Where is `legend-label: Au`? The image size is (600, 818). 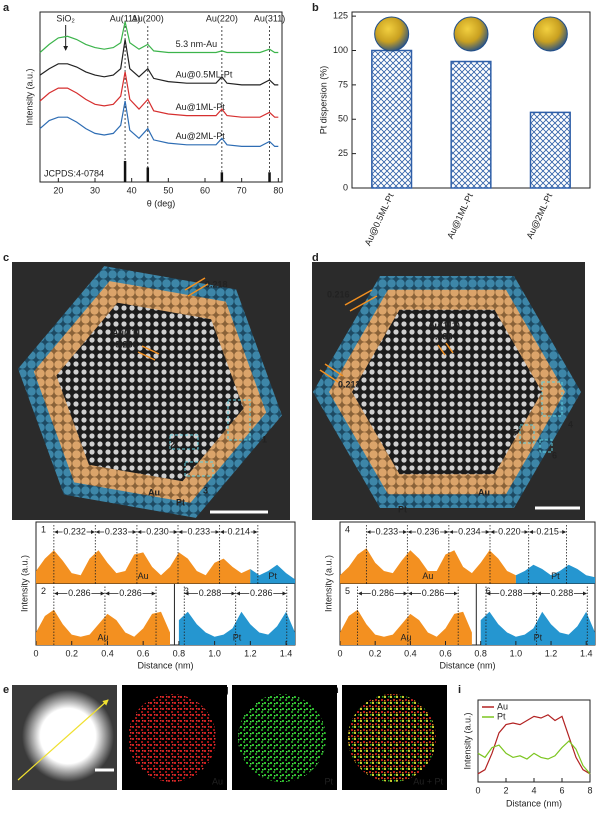 legend-label: Au is located at coordinates (502, 706).